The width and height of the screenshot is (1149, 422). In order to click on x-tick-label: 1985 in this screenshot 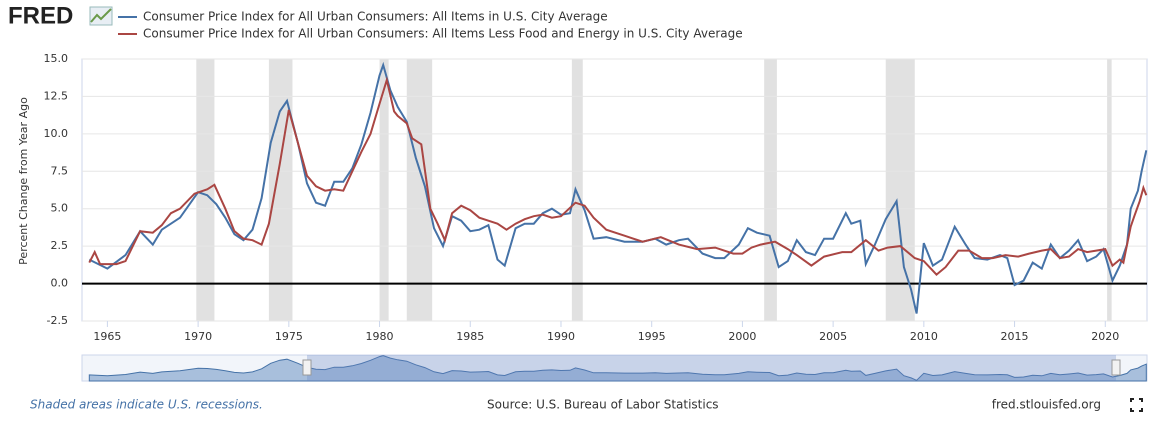, I will do `click(470, 336)`.